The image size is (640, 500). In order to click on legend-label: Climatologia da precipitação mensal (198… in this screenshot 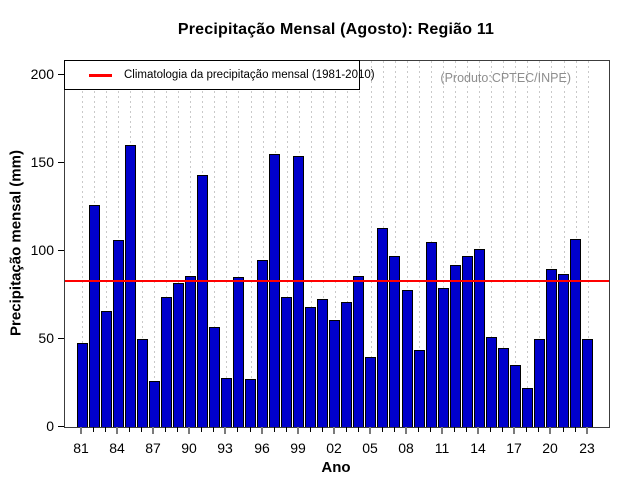, I will do `click(249, 75)`.